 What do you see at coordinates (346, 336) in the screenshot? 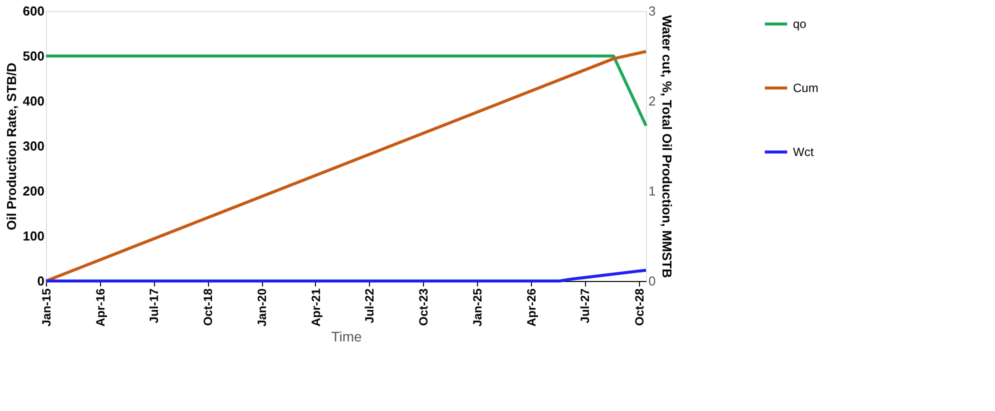
I see `x-axis-title: Time` at bounding box center [346, 336].